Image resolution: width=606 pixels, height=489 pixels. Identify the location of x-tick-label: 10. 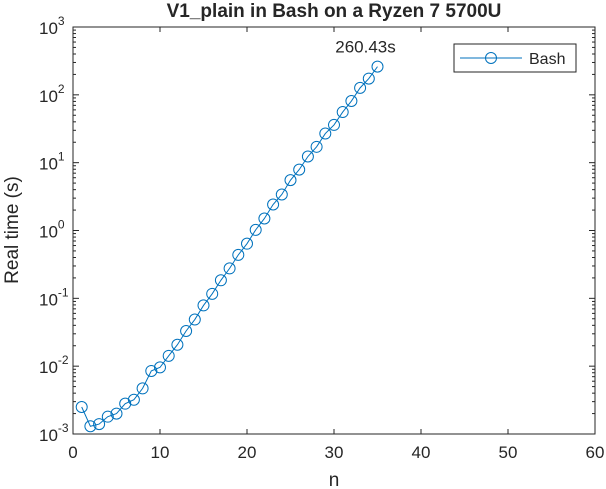
(160, 452).